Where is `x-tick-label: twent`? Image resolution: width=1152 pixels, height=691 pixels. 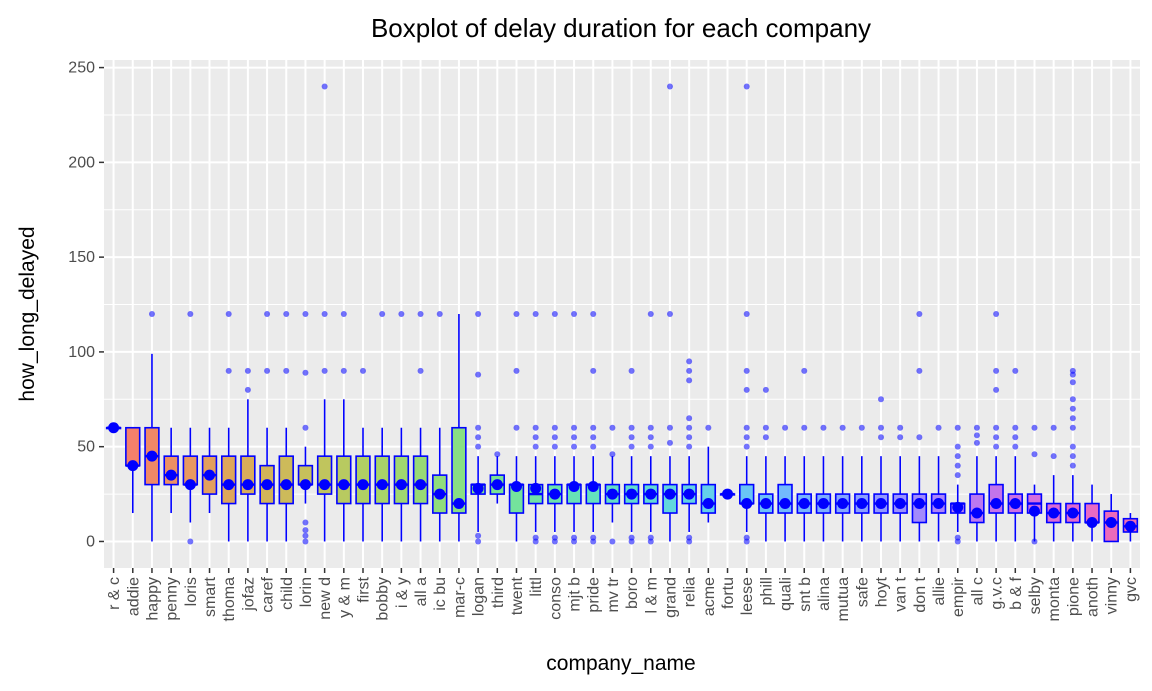 x-tick-label: twent is located at coordinates (517, 595).